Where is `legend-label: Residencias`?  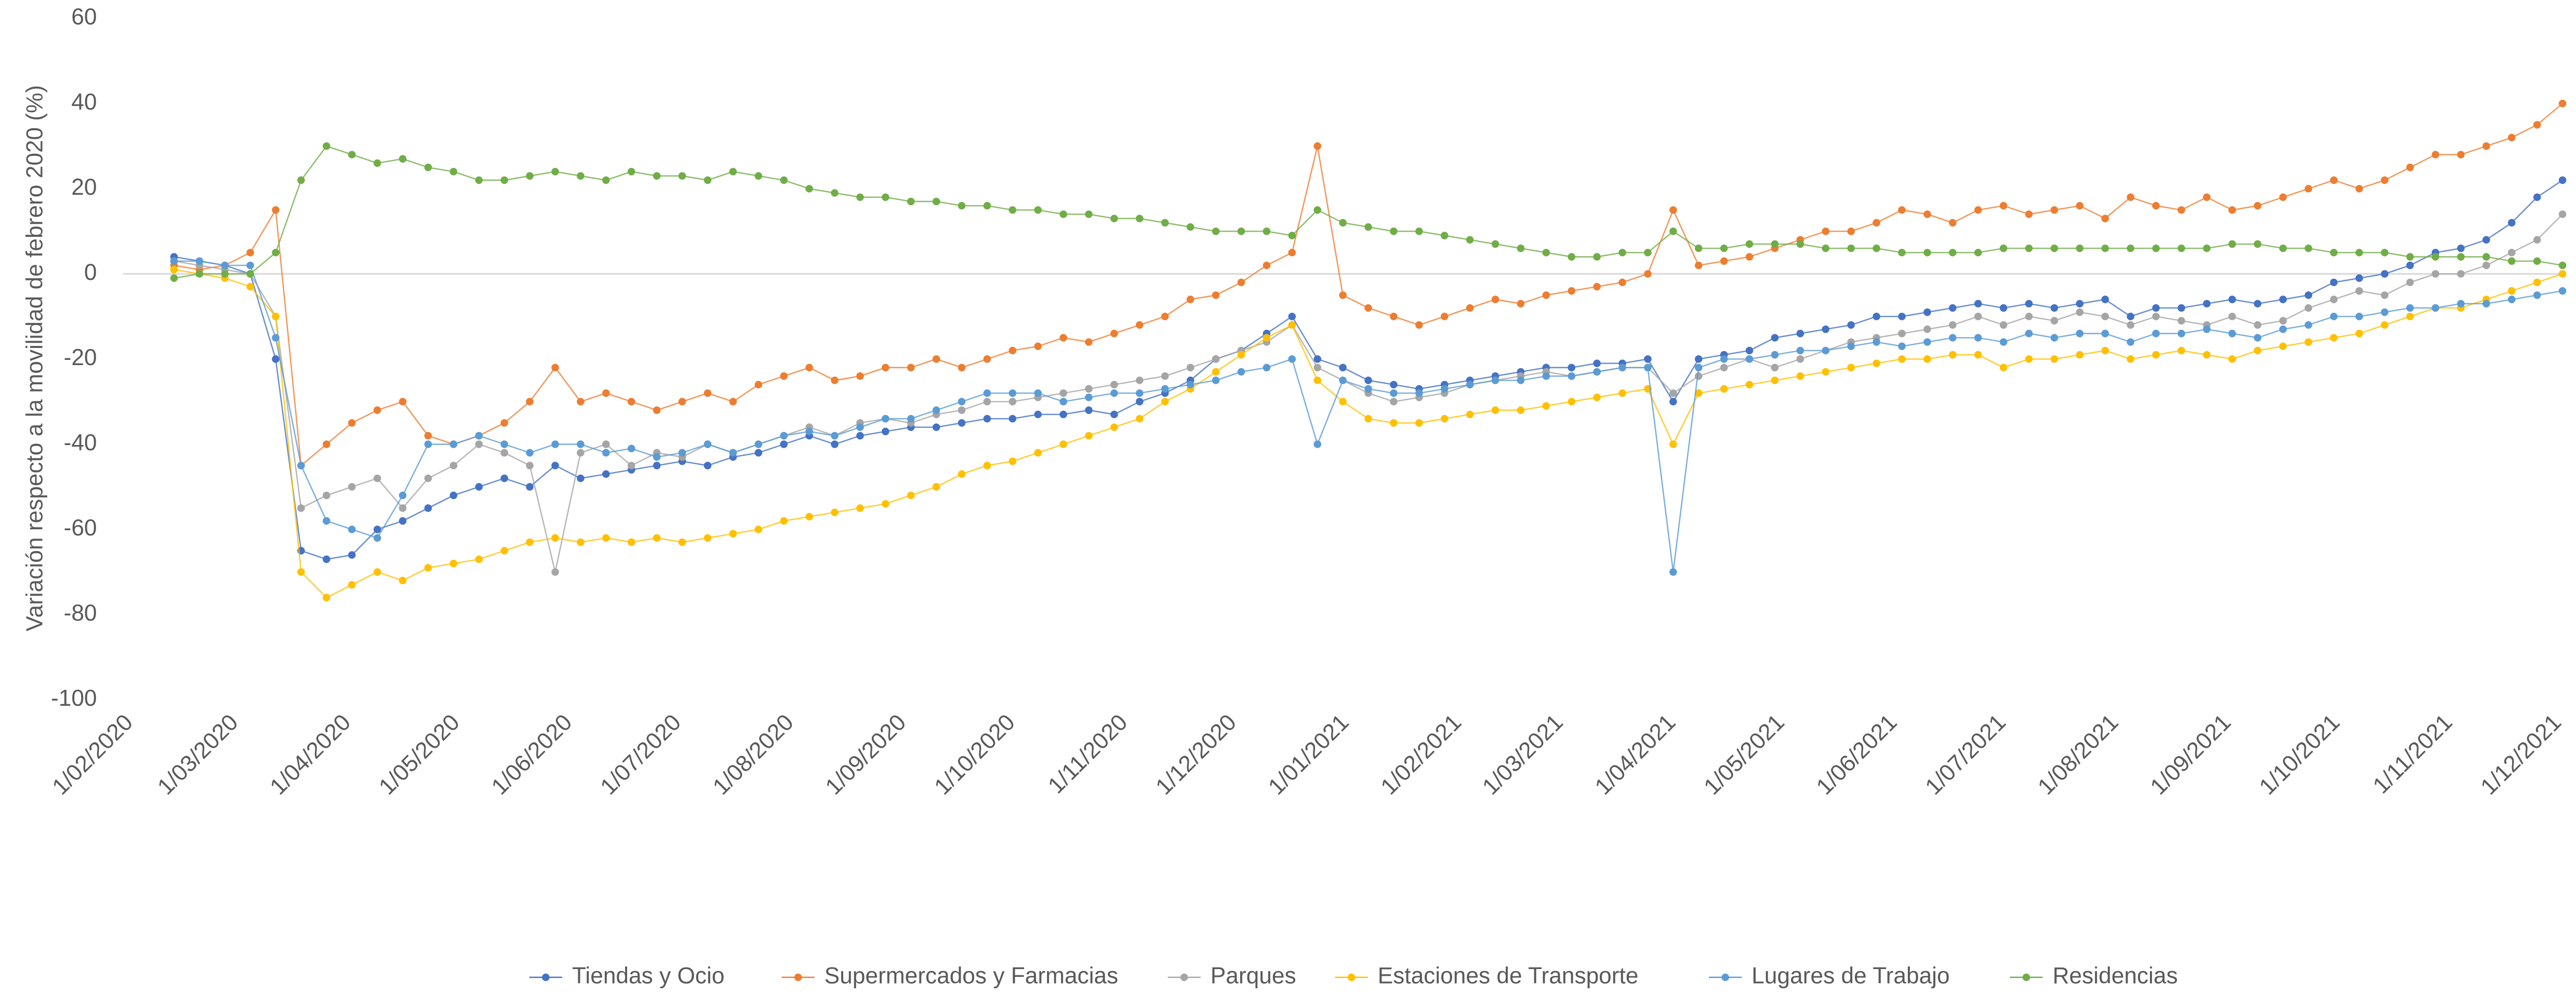 legend-label: Residencias is located at coordinates (2116, 976).